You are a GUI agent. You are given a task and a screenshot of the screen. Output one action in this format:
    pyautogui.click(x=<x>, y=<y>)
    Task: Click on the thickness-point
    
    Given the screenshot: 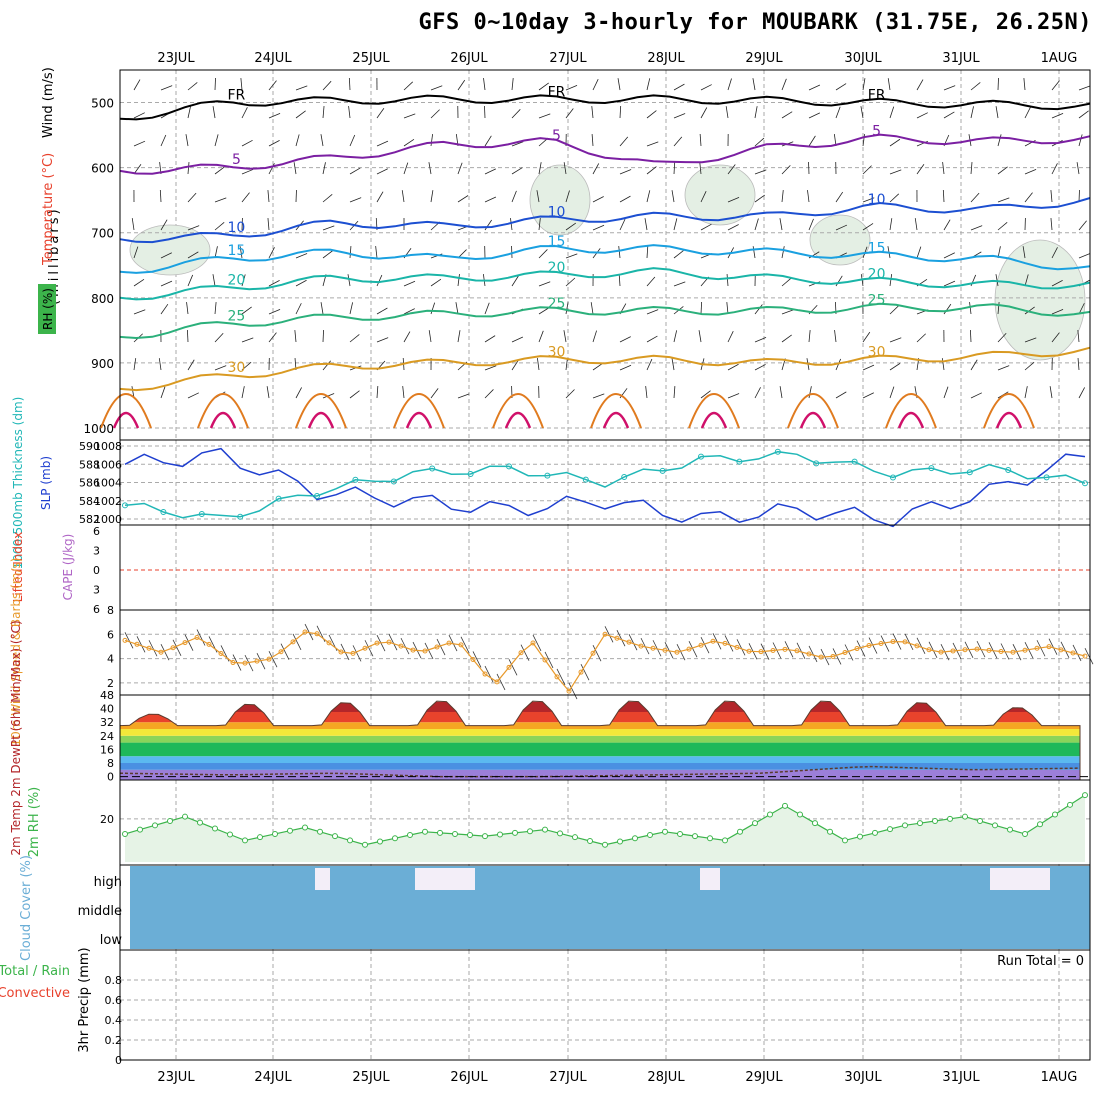 What is the action you would take?
    pyautogui.click(x=893, y=477)
    